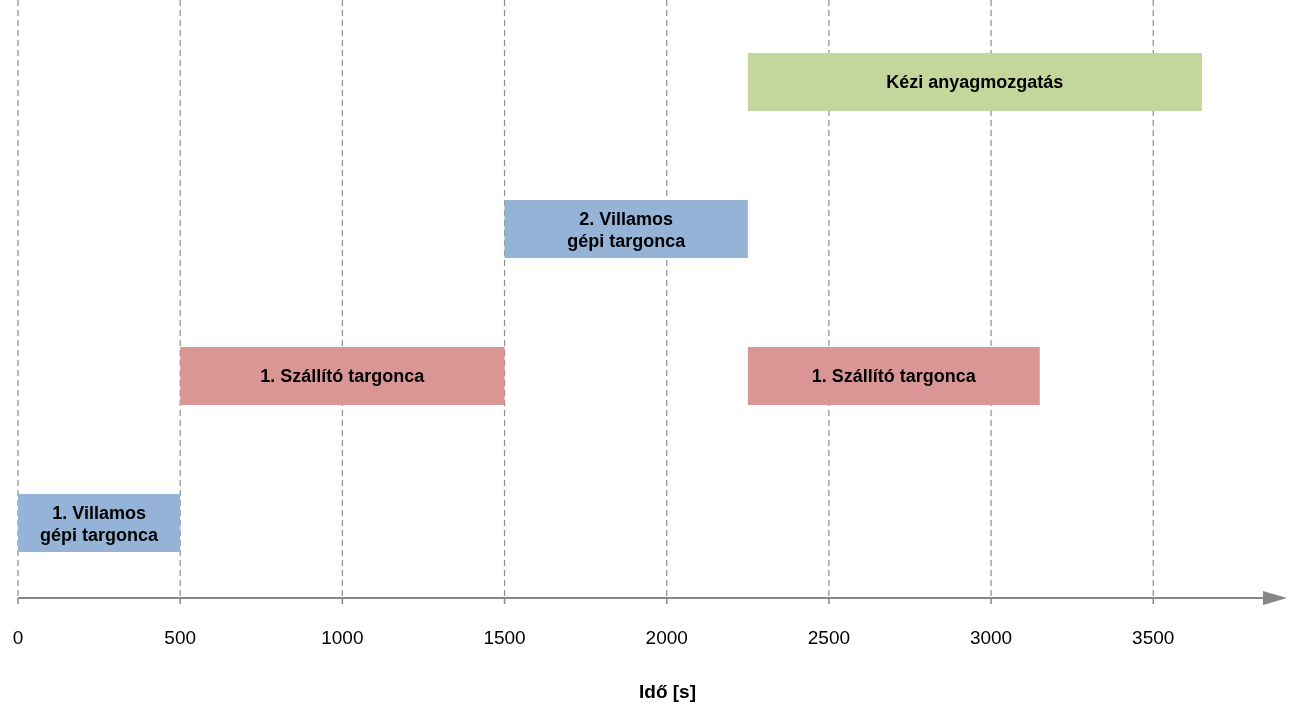 Image resolution: width=1293 pixels, height=706 pixels. Describe the element at coordinates (627, 230) in the screenshot. I see `series-label: 2. Villamos gépi targonca` at that location.